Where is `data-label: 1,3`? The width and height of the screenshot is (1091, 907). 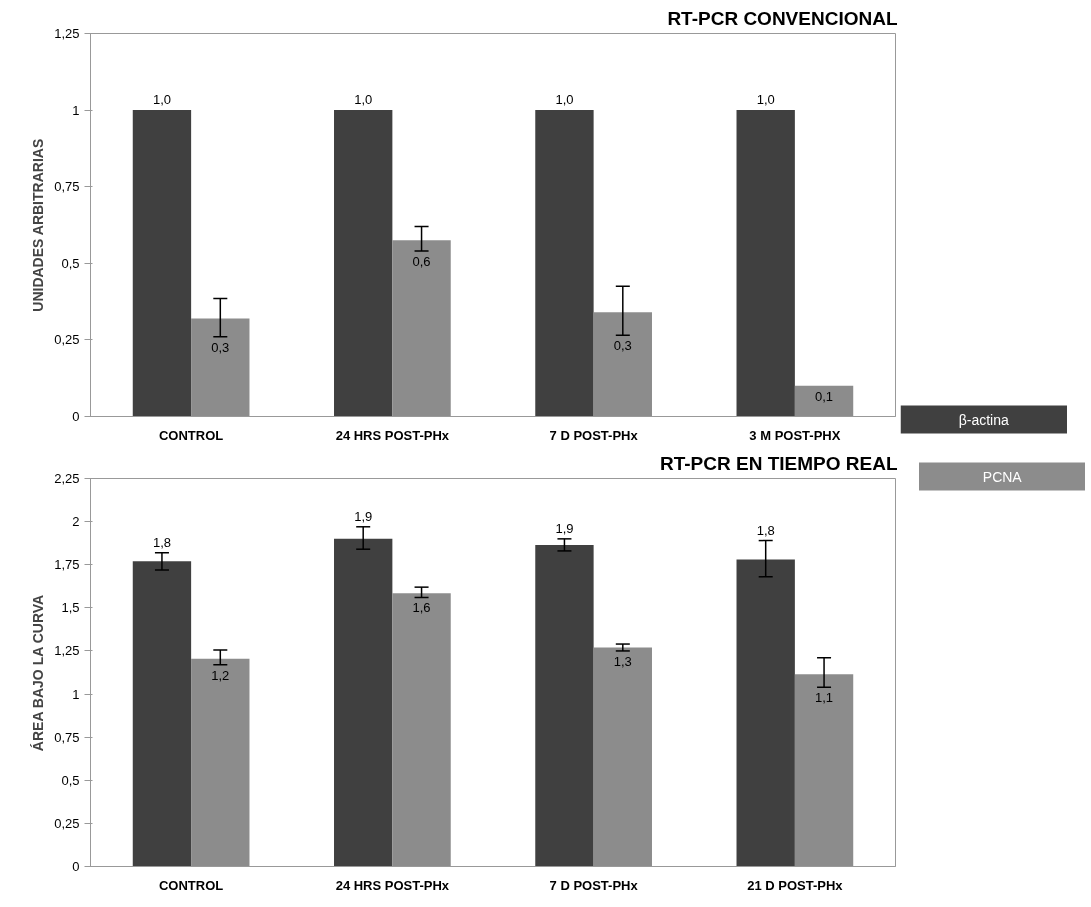
data-label: 1,3 is located at coordinates (622, 661).